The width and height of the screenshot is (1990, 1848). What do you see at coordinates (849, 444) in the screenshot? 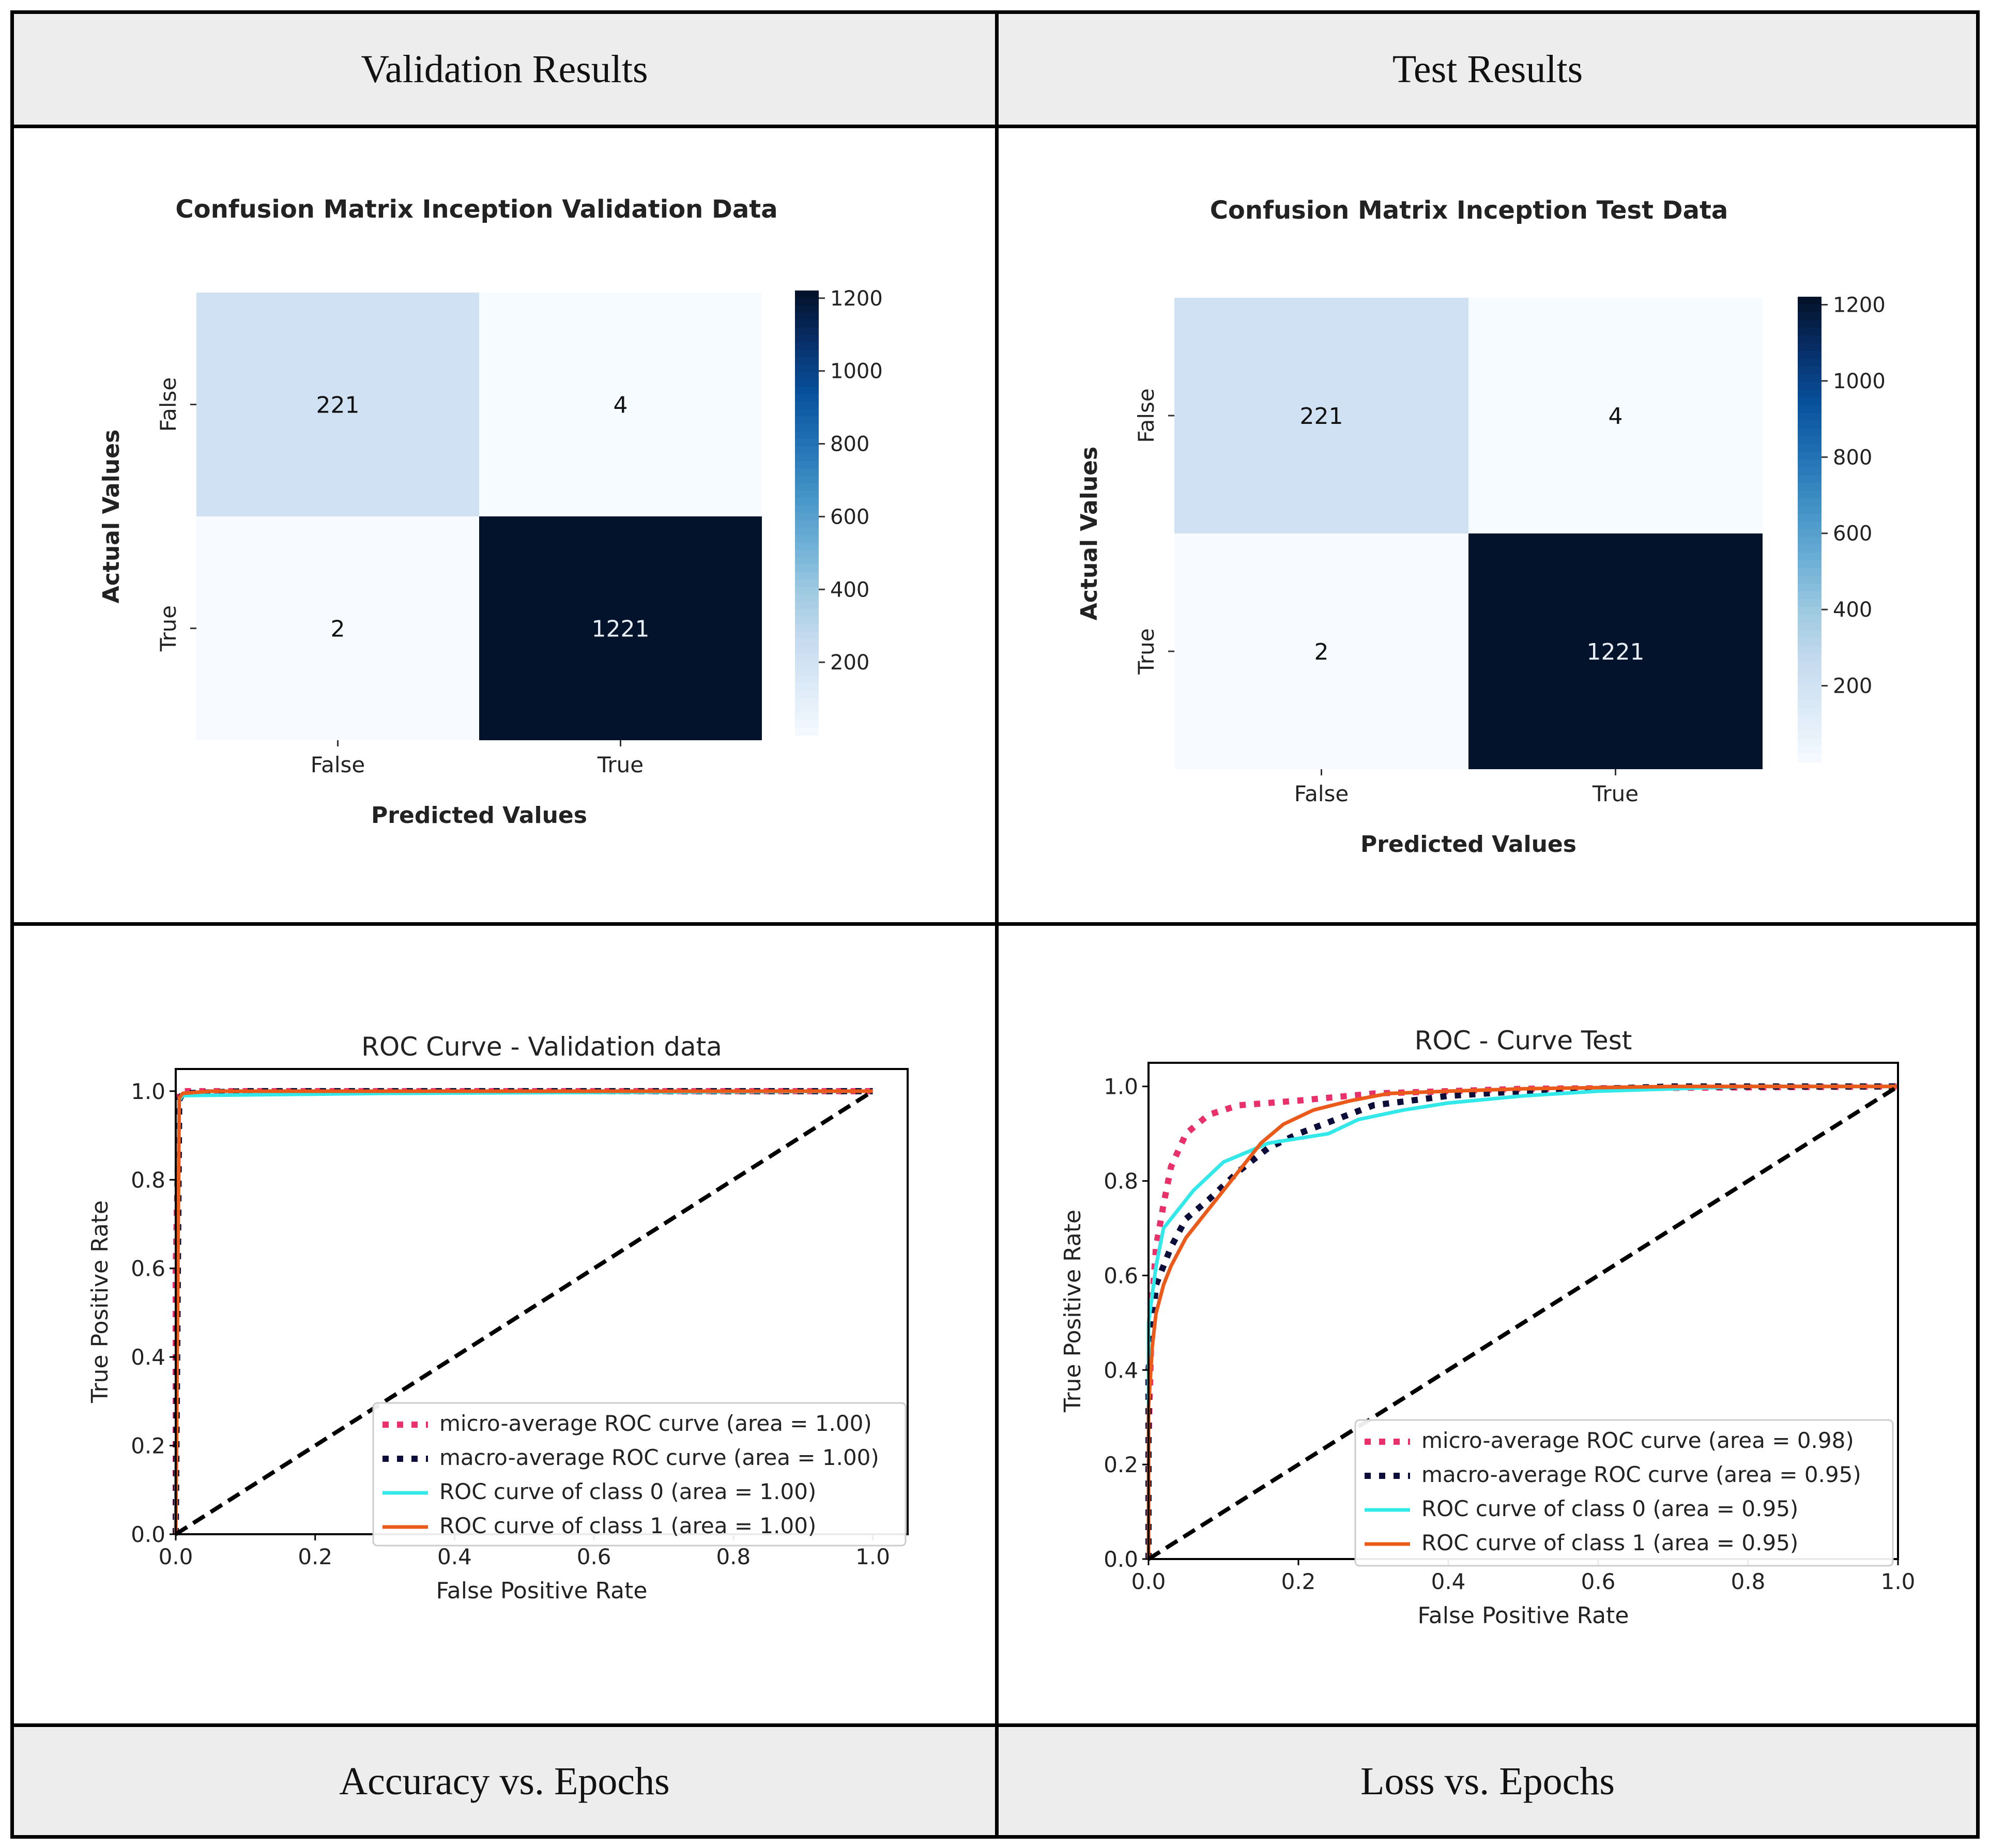
I see `colorbar-tick-label: 800` at bounding box center [849, 444].